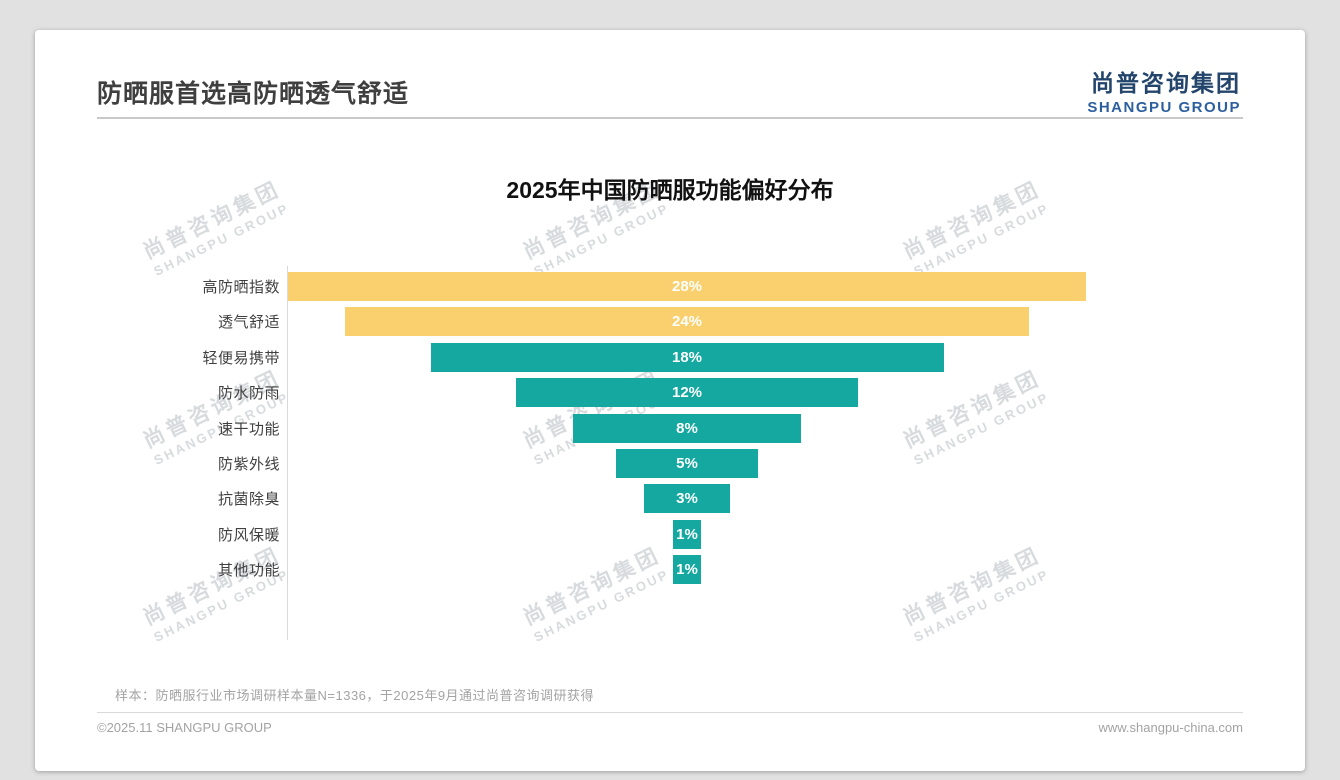  I want to click on bar-track: 12%, so click(687, 393).